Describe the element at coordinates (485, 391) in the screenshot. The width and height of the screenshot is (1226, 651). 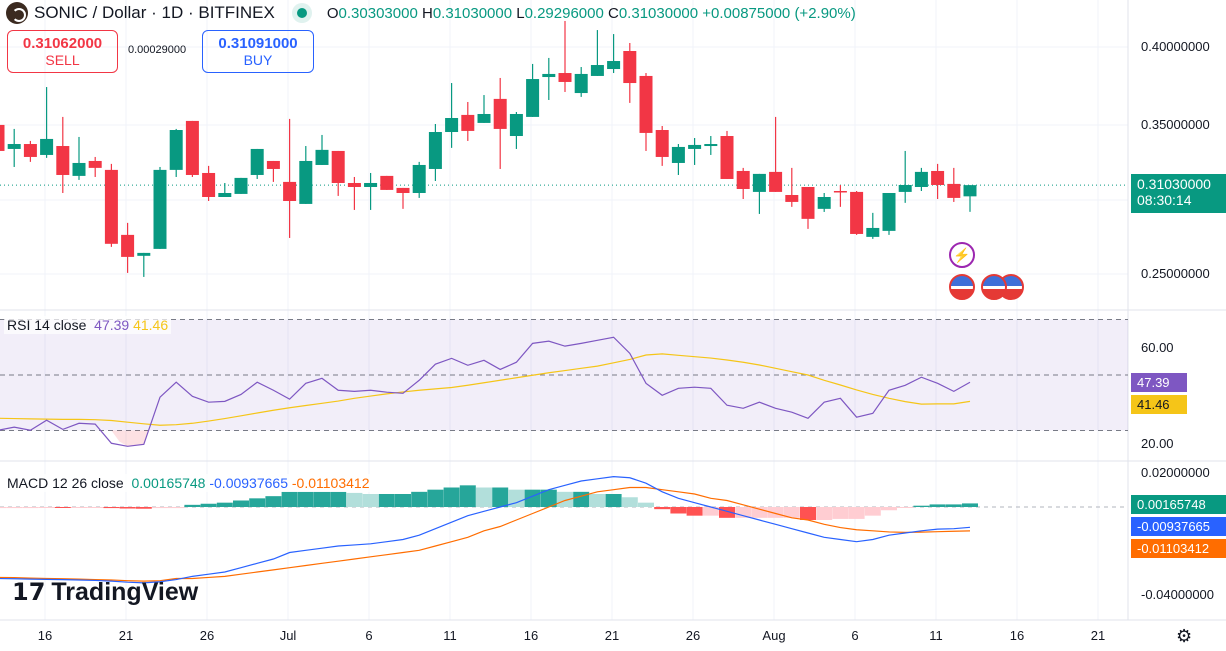
I see `rsi-line` at that location.